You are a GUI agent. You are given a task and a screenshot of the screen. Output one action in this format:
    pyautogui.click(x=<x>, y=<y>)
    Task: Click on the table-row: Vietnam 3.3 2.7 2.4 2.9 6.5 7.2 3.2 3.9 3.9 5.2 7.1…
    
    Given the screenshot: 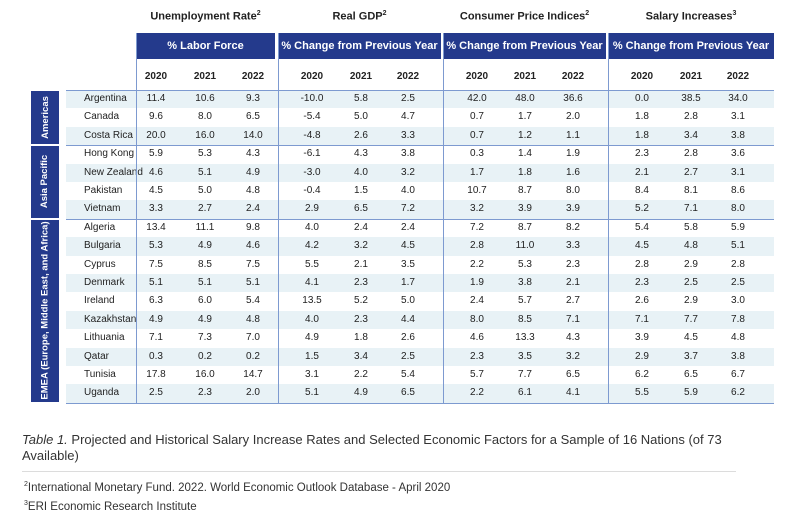 What is the action you would take?
    pyautogui.click(x=420, y=209)
    